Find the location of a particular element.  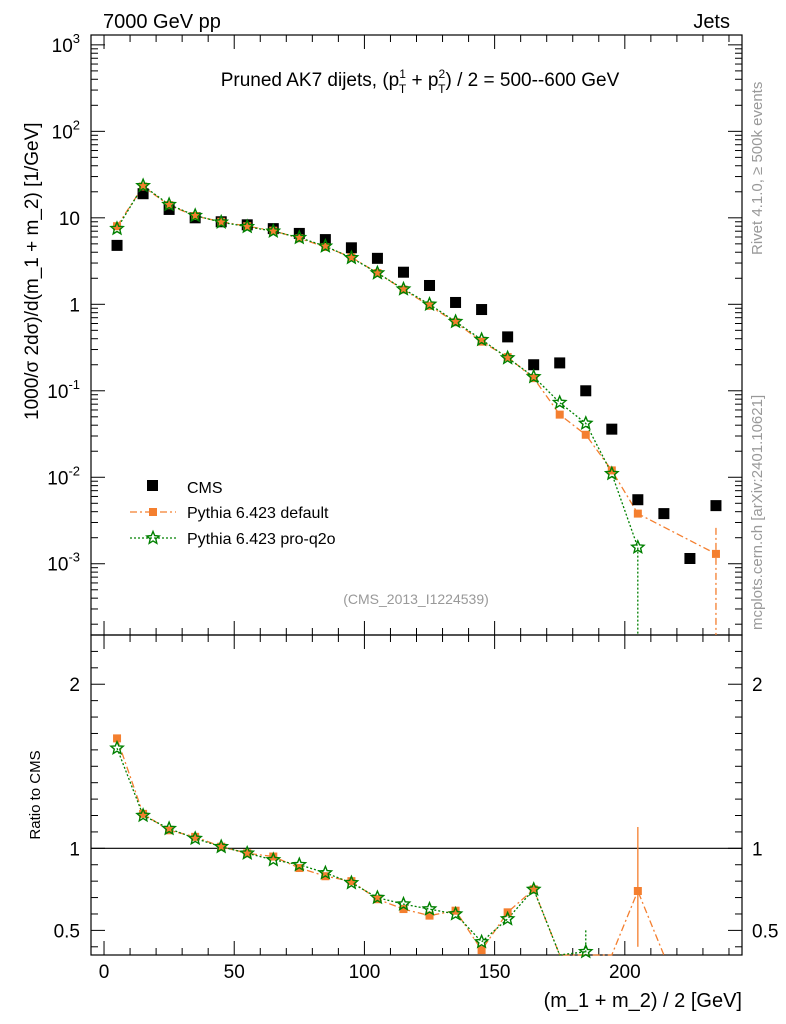

legend-default-marker is located at coordinates (153, 512).